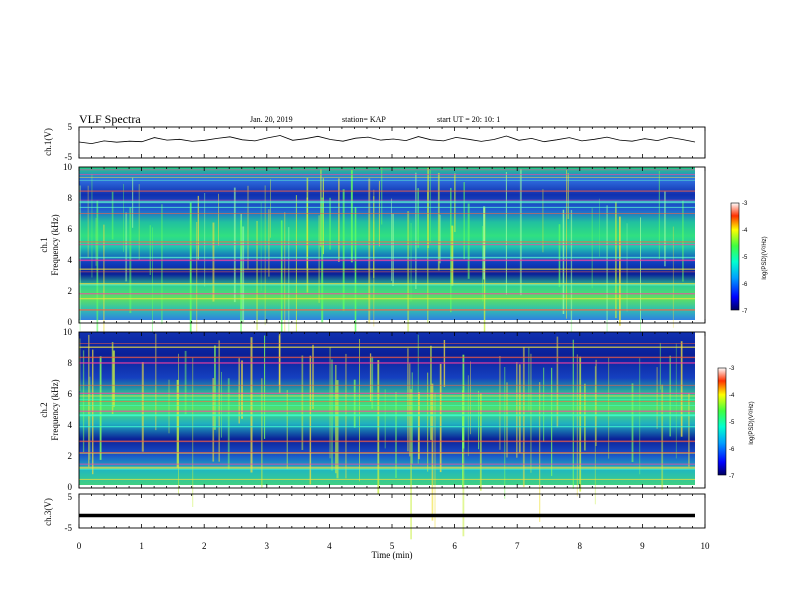  Describe the element at coordinates (79, 546) in the screenshot. I see `xtick-0: 0` at that location.